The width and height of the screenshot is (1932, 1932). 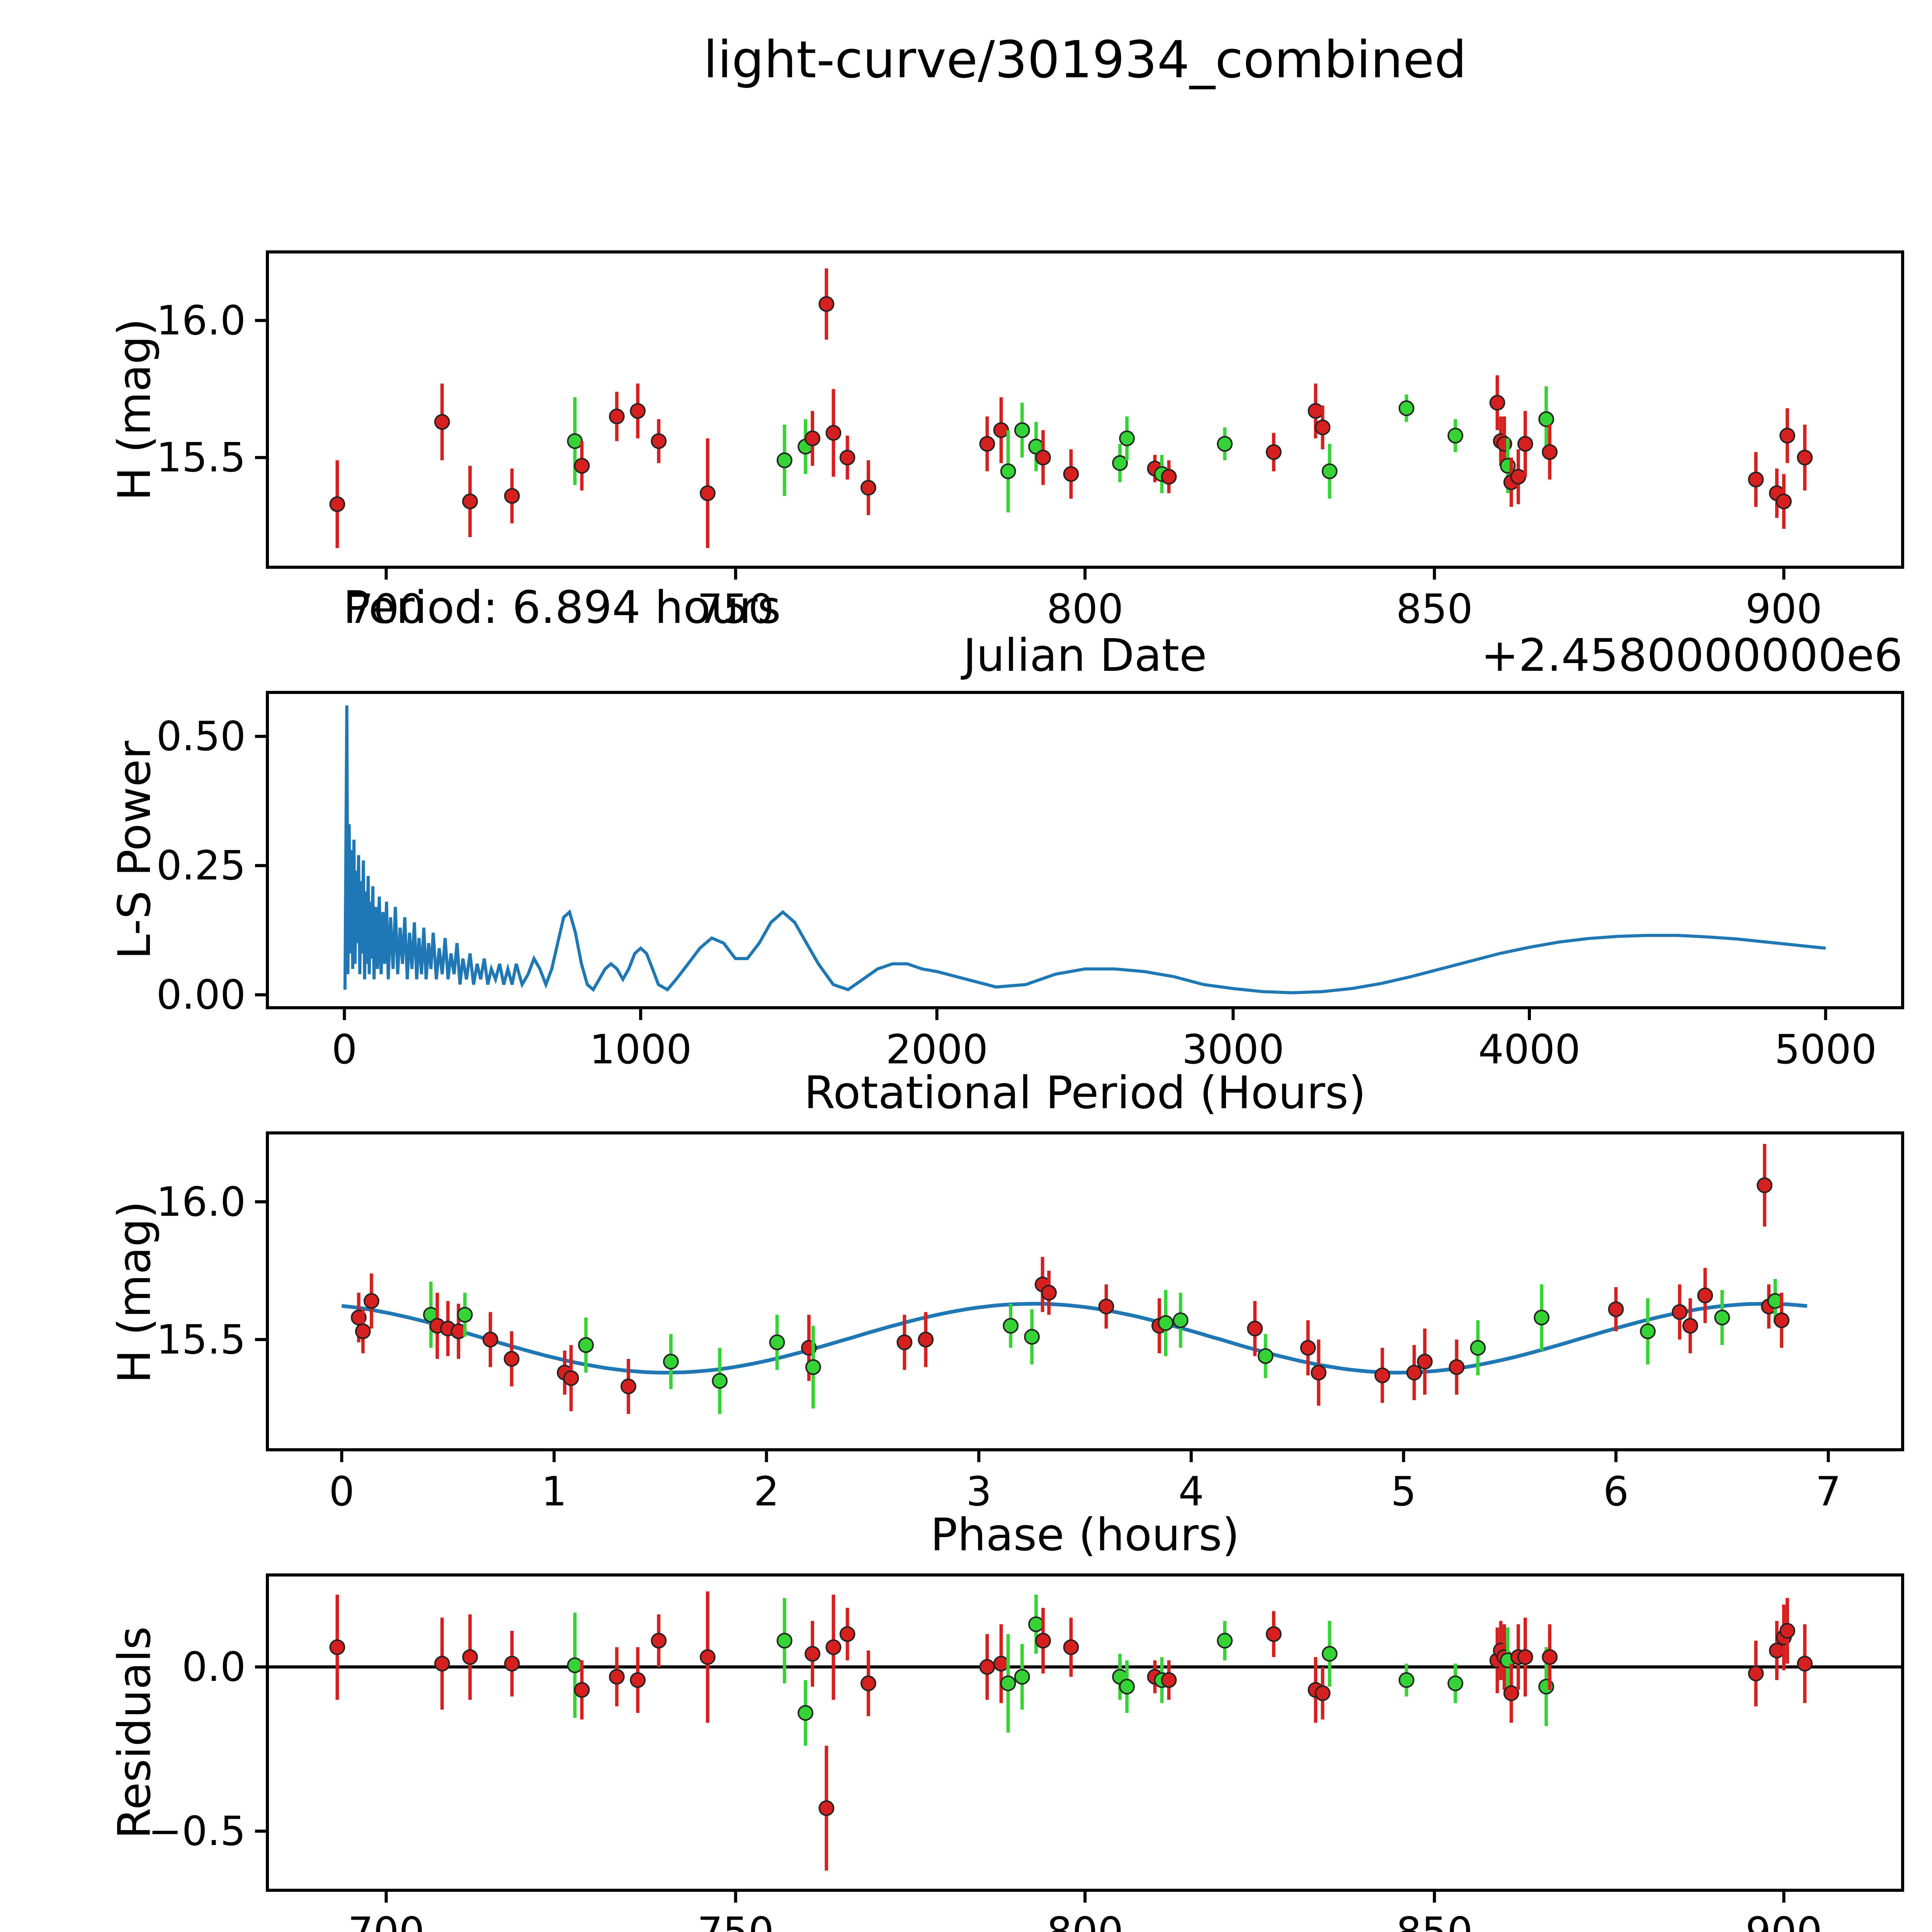 What do you see at coordinates (1085, 1093) in the screenshot?
I see `xlabel-rotational-period: Rotational Period (Hours)` at bounding box center [1085, 1093].